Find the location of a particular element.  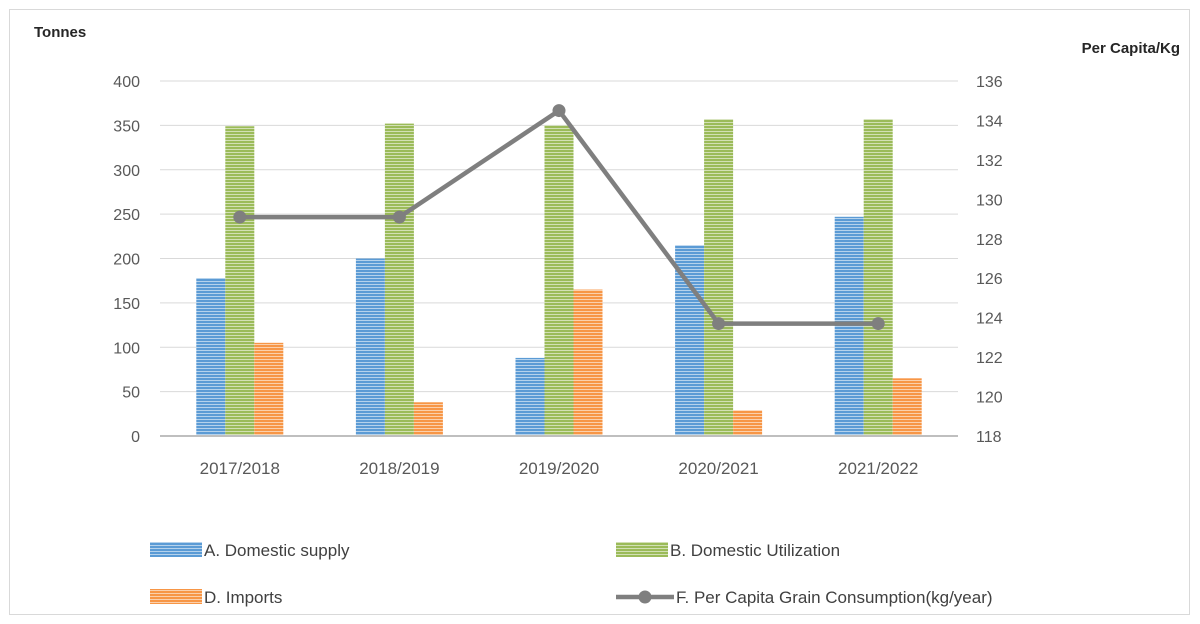

left-tick-label: 200 is located at coordinates (126, 260).